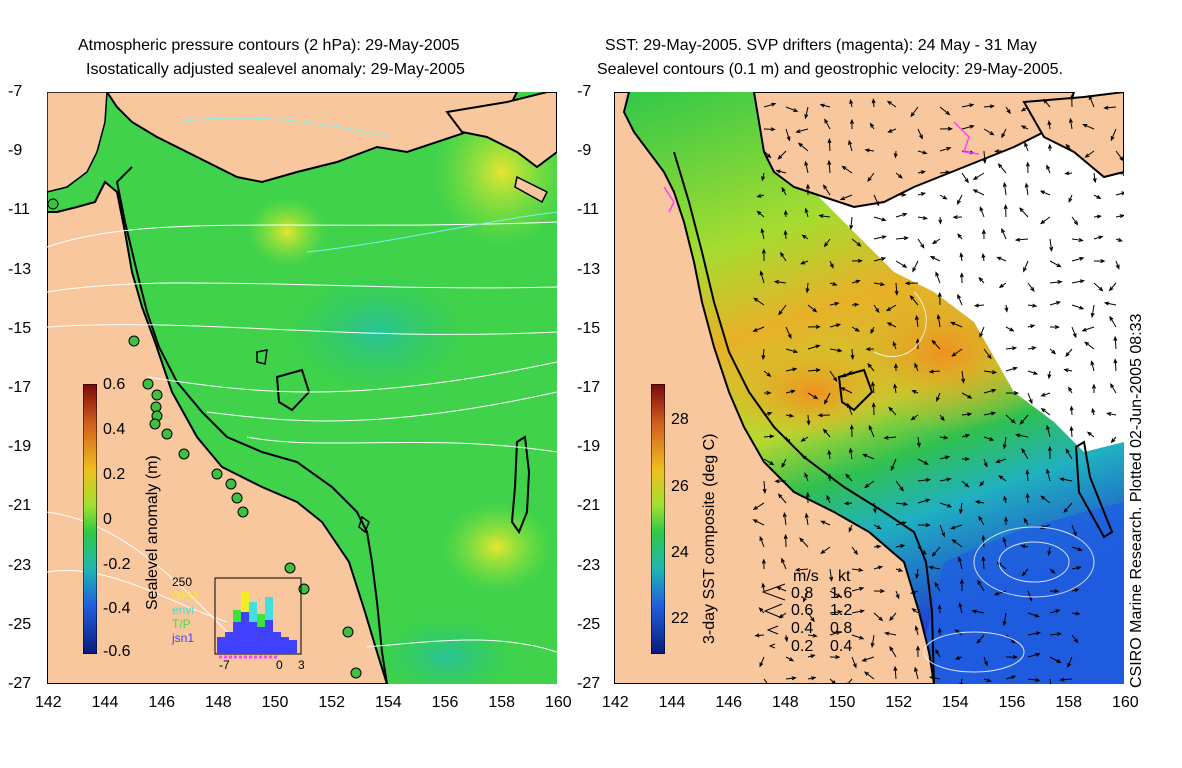 The image size is (1182, 768). I want to click on right-ytick-7: -21, so click(589, 506).